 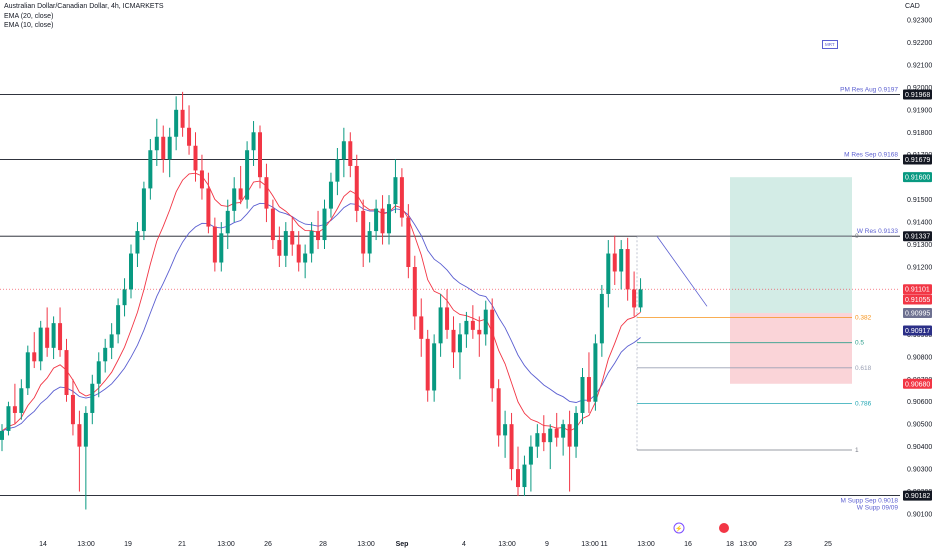 I want to click on price-tag-text: 0.91600, so click(x=917, y=178).